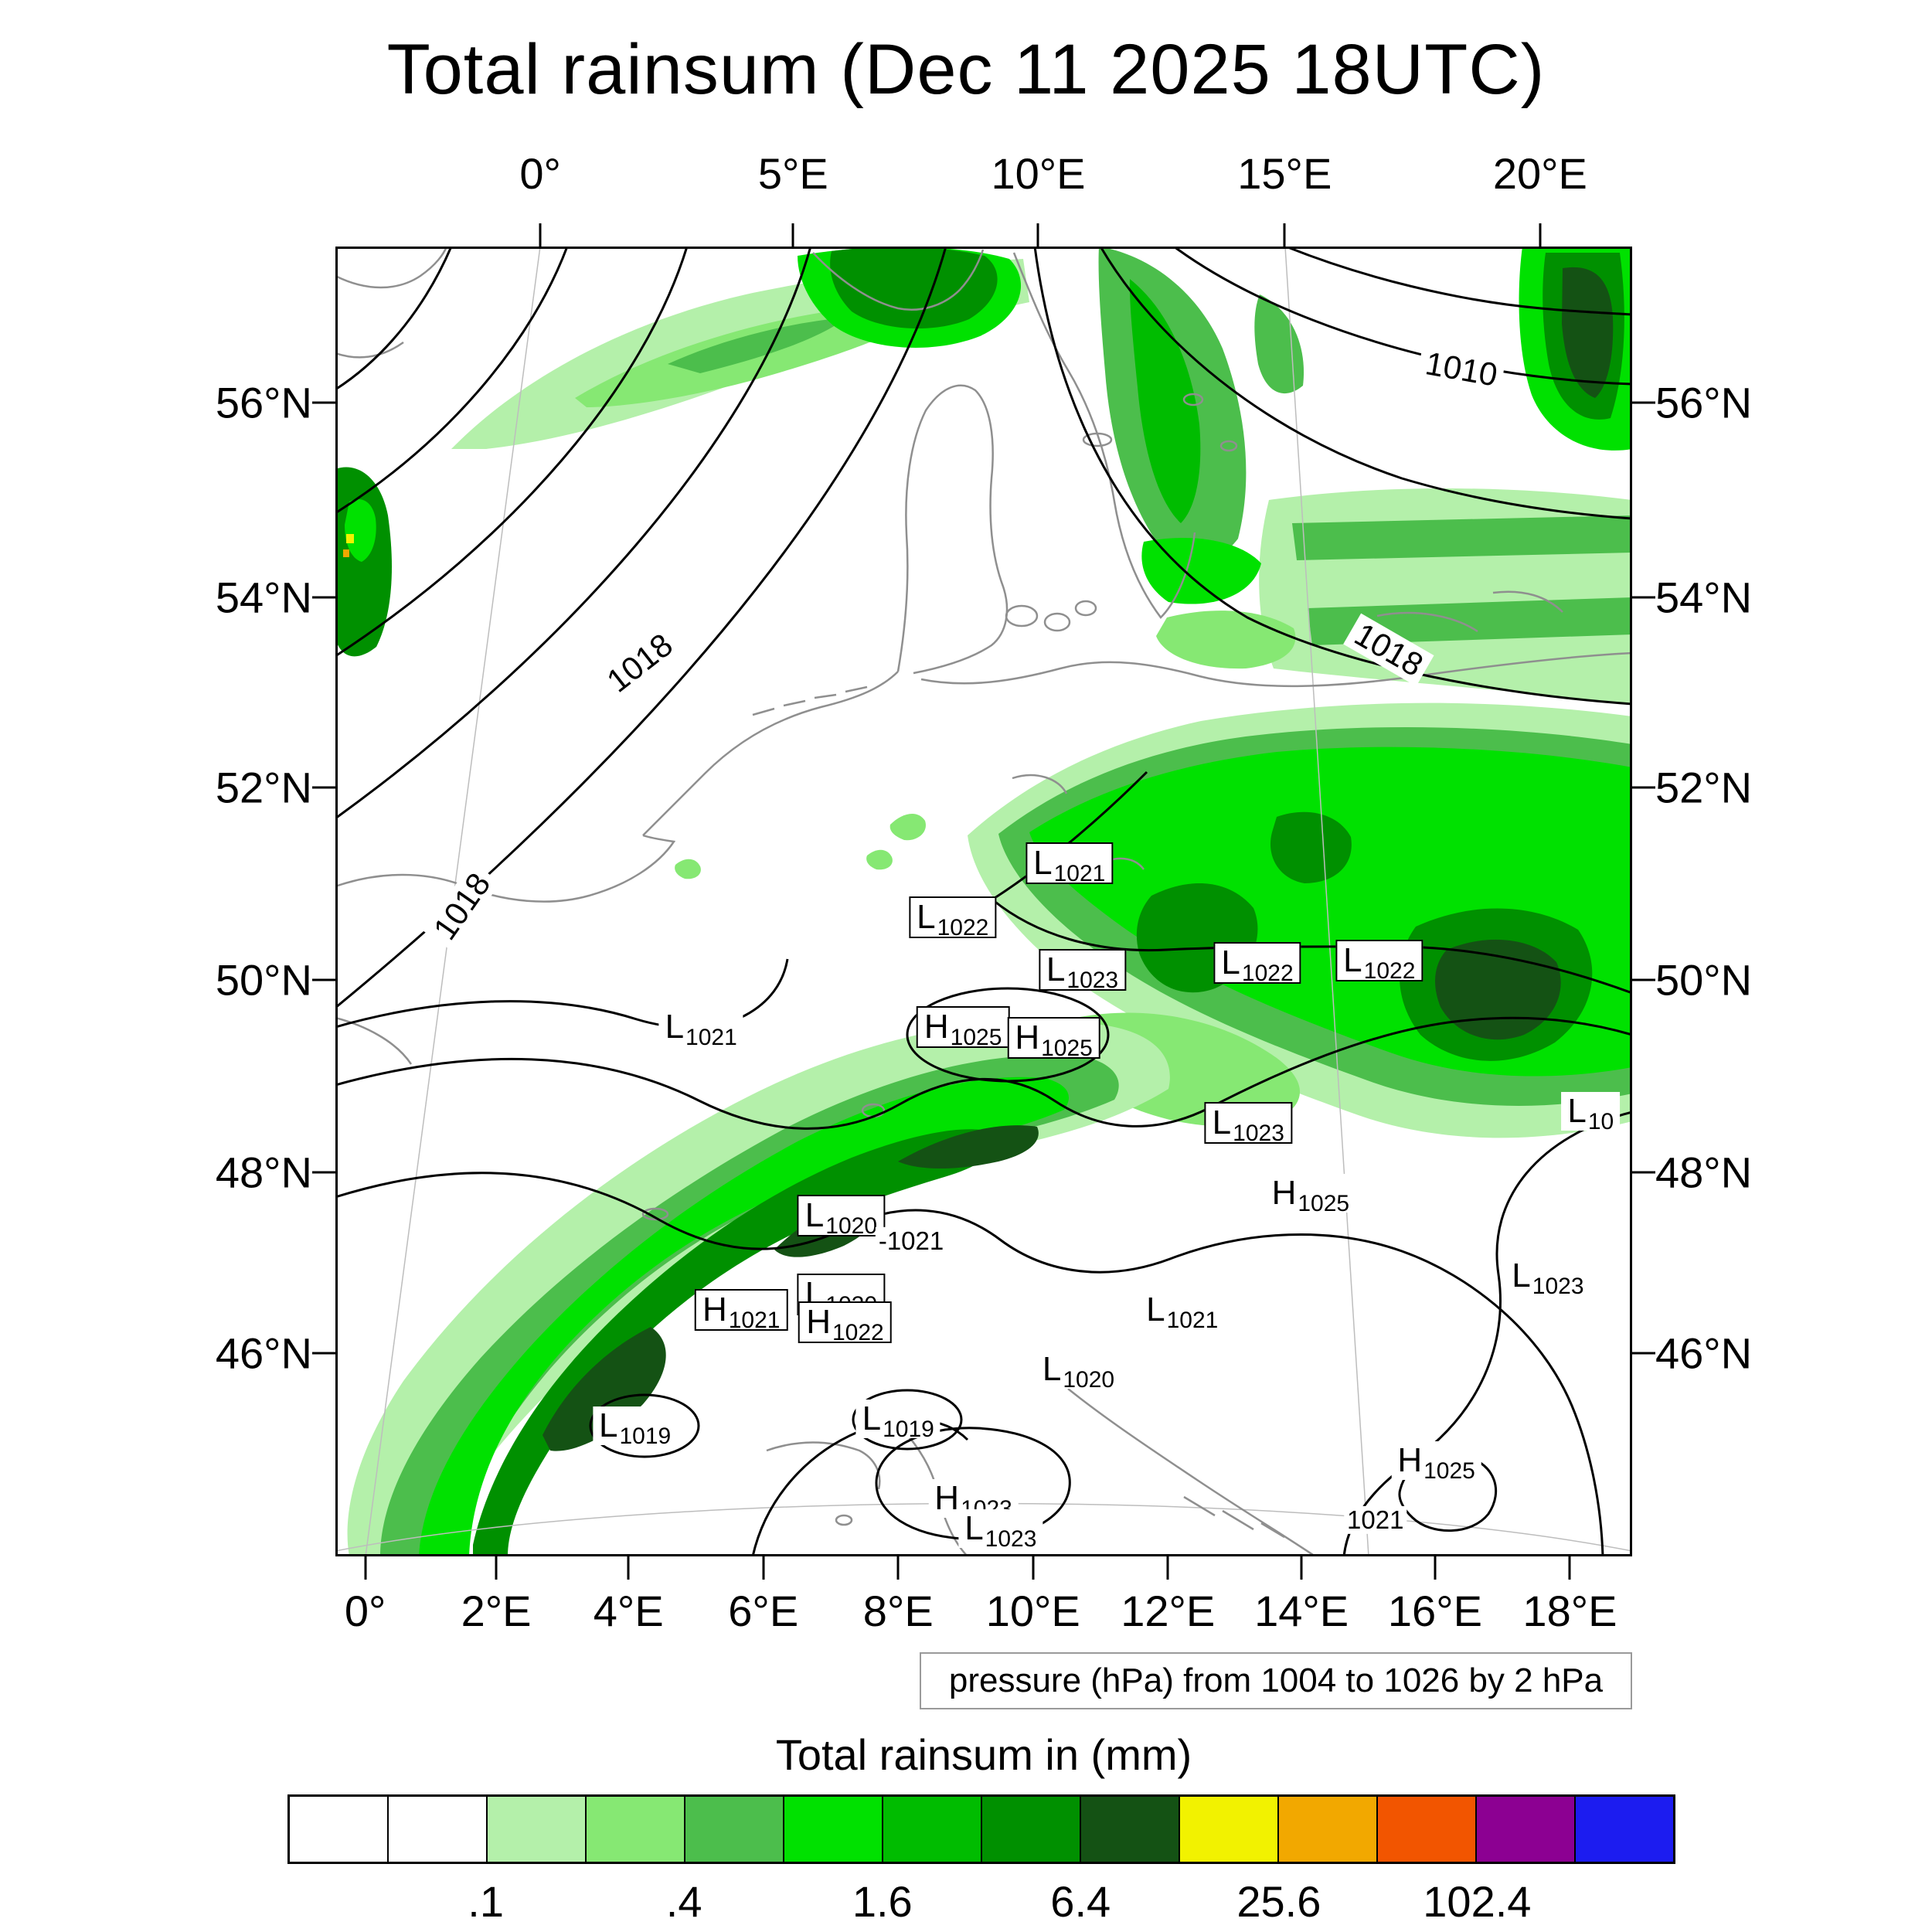 The width and height of the screenshot is (1932, 1932). I want to click on high-pressure-label: H 1021, so click(741, 1312).